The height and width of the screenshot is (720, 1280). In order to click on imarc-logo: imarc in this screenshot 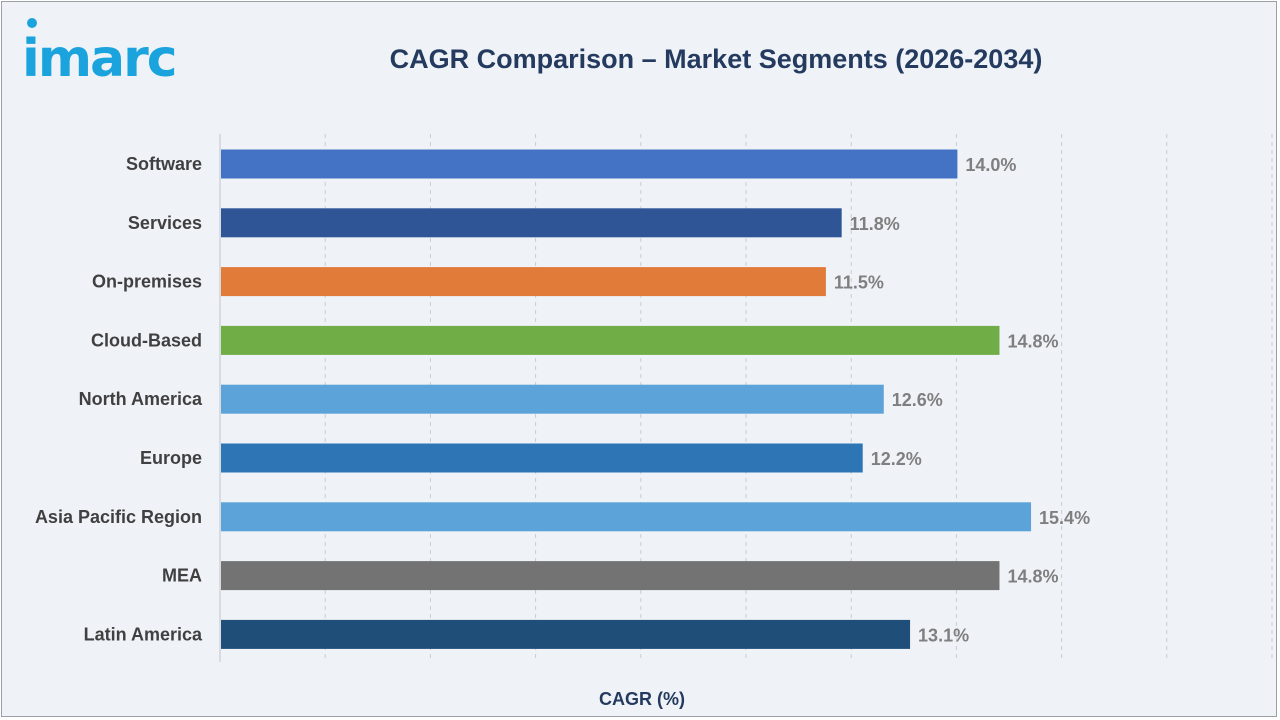, I will do `click(100, 52)`.